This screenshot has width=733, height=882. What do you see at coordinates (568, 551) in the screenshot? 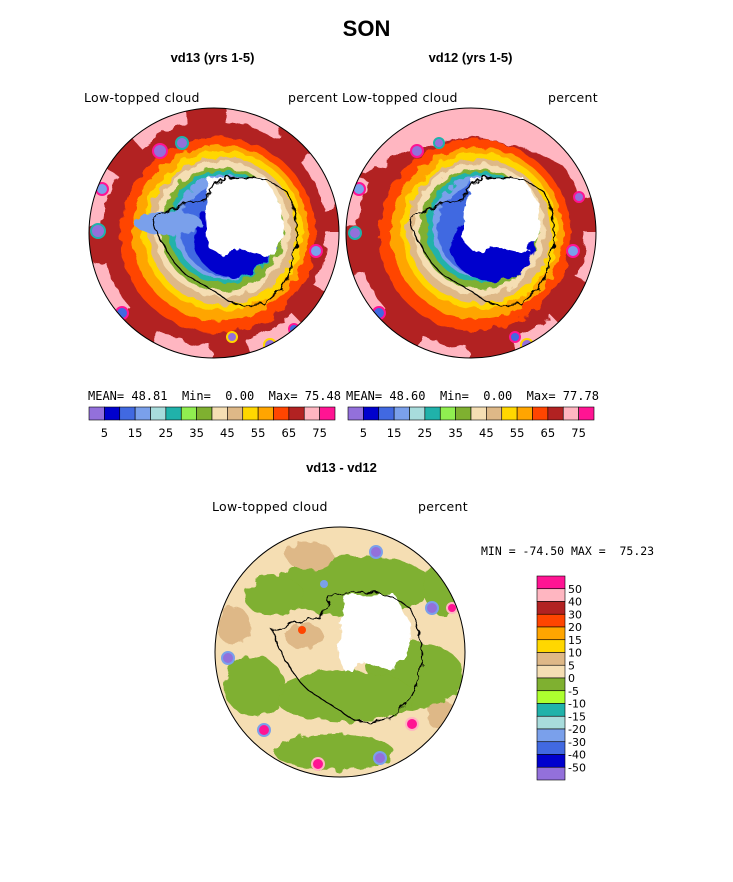
I see `diff-minmax: MIN = -74.50 MAX = 75.23` at bounding box center [568, 551].